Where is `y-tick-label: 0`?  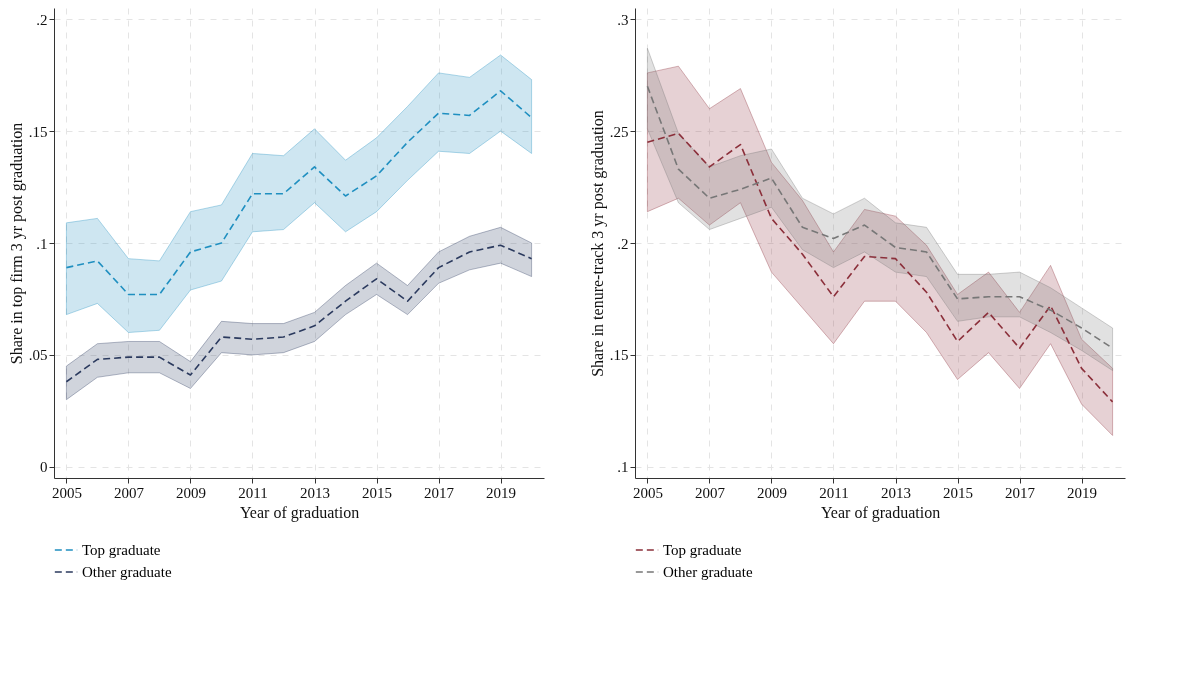
y-tick-label: 0 is located at coordinates (44, 467).